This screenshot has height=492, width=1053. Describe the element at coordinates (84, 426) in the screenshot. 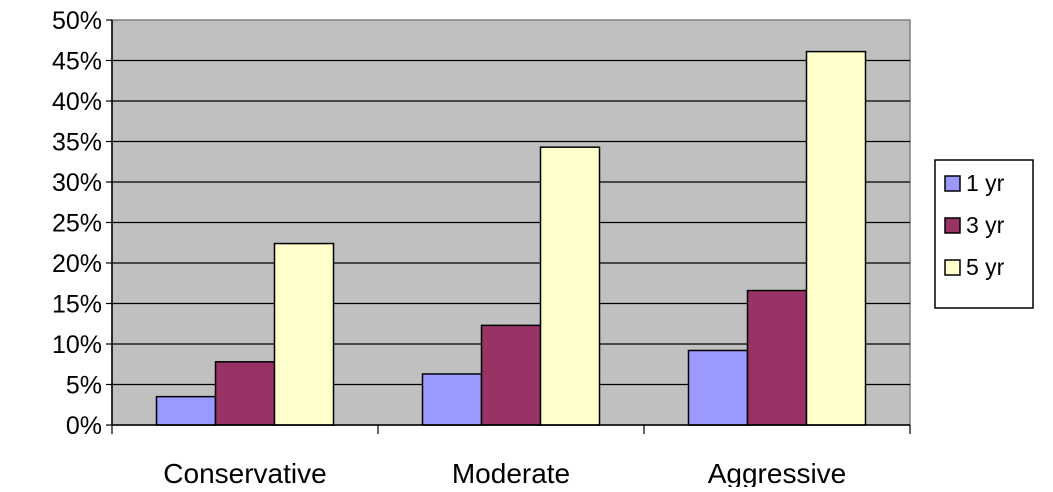

I see `y-tick-label: 0%` at that location.